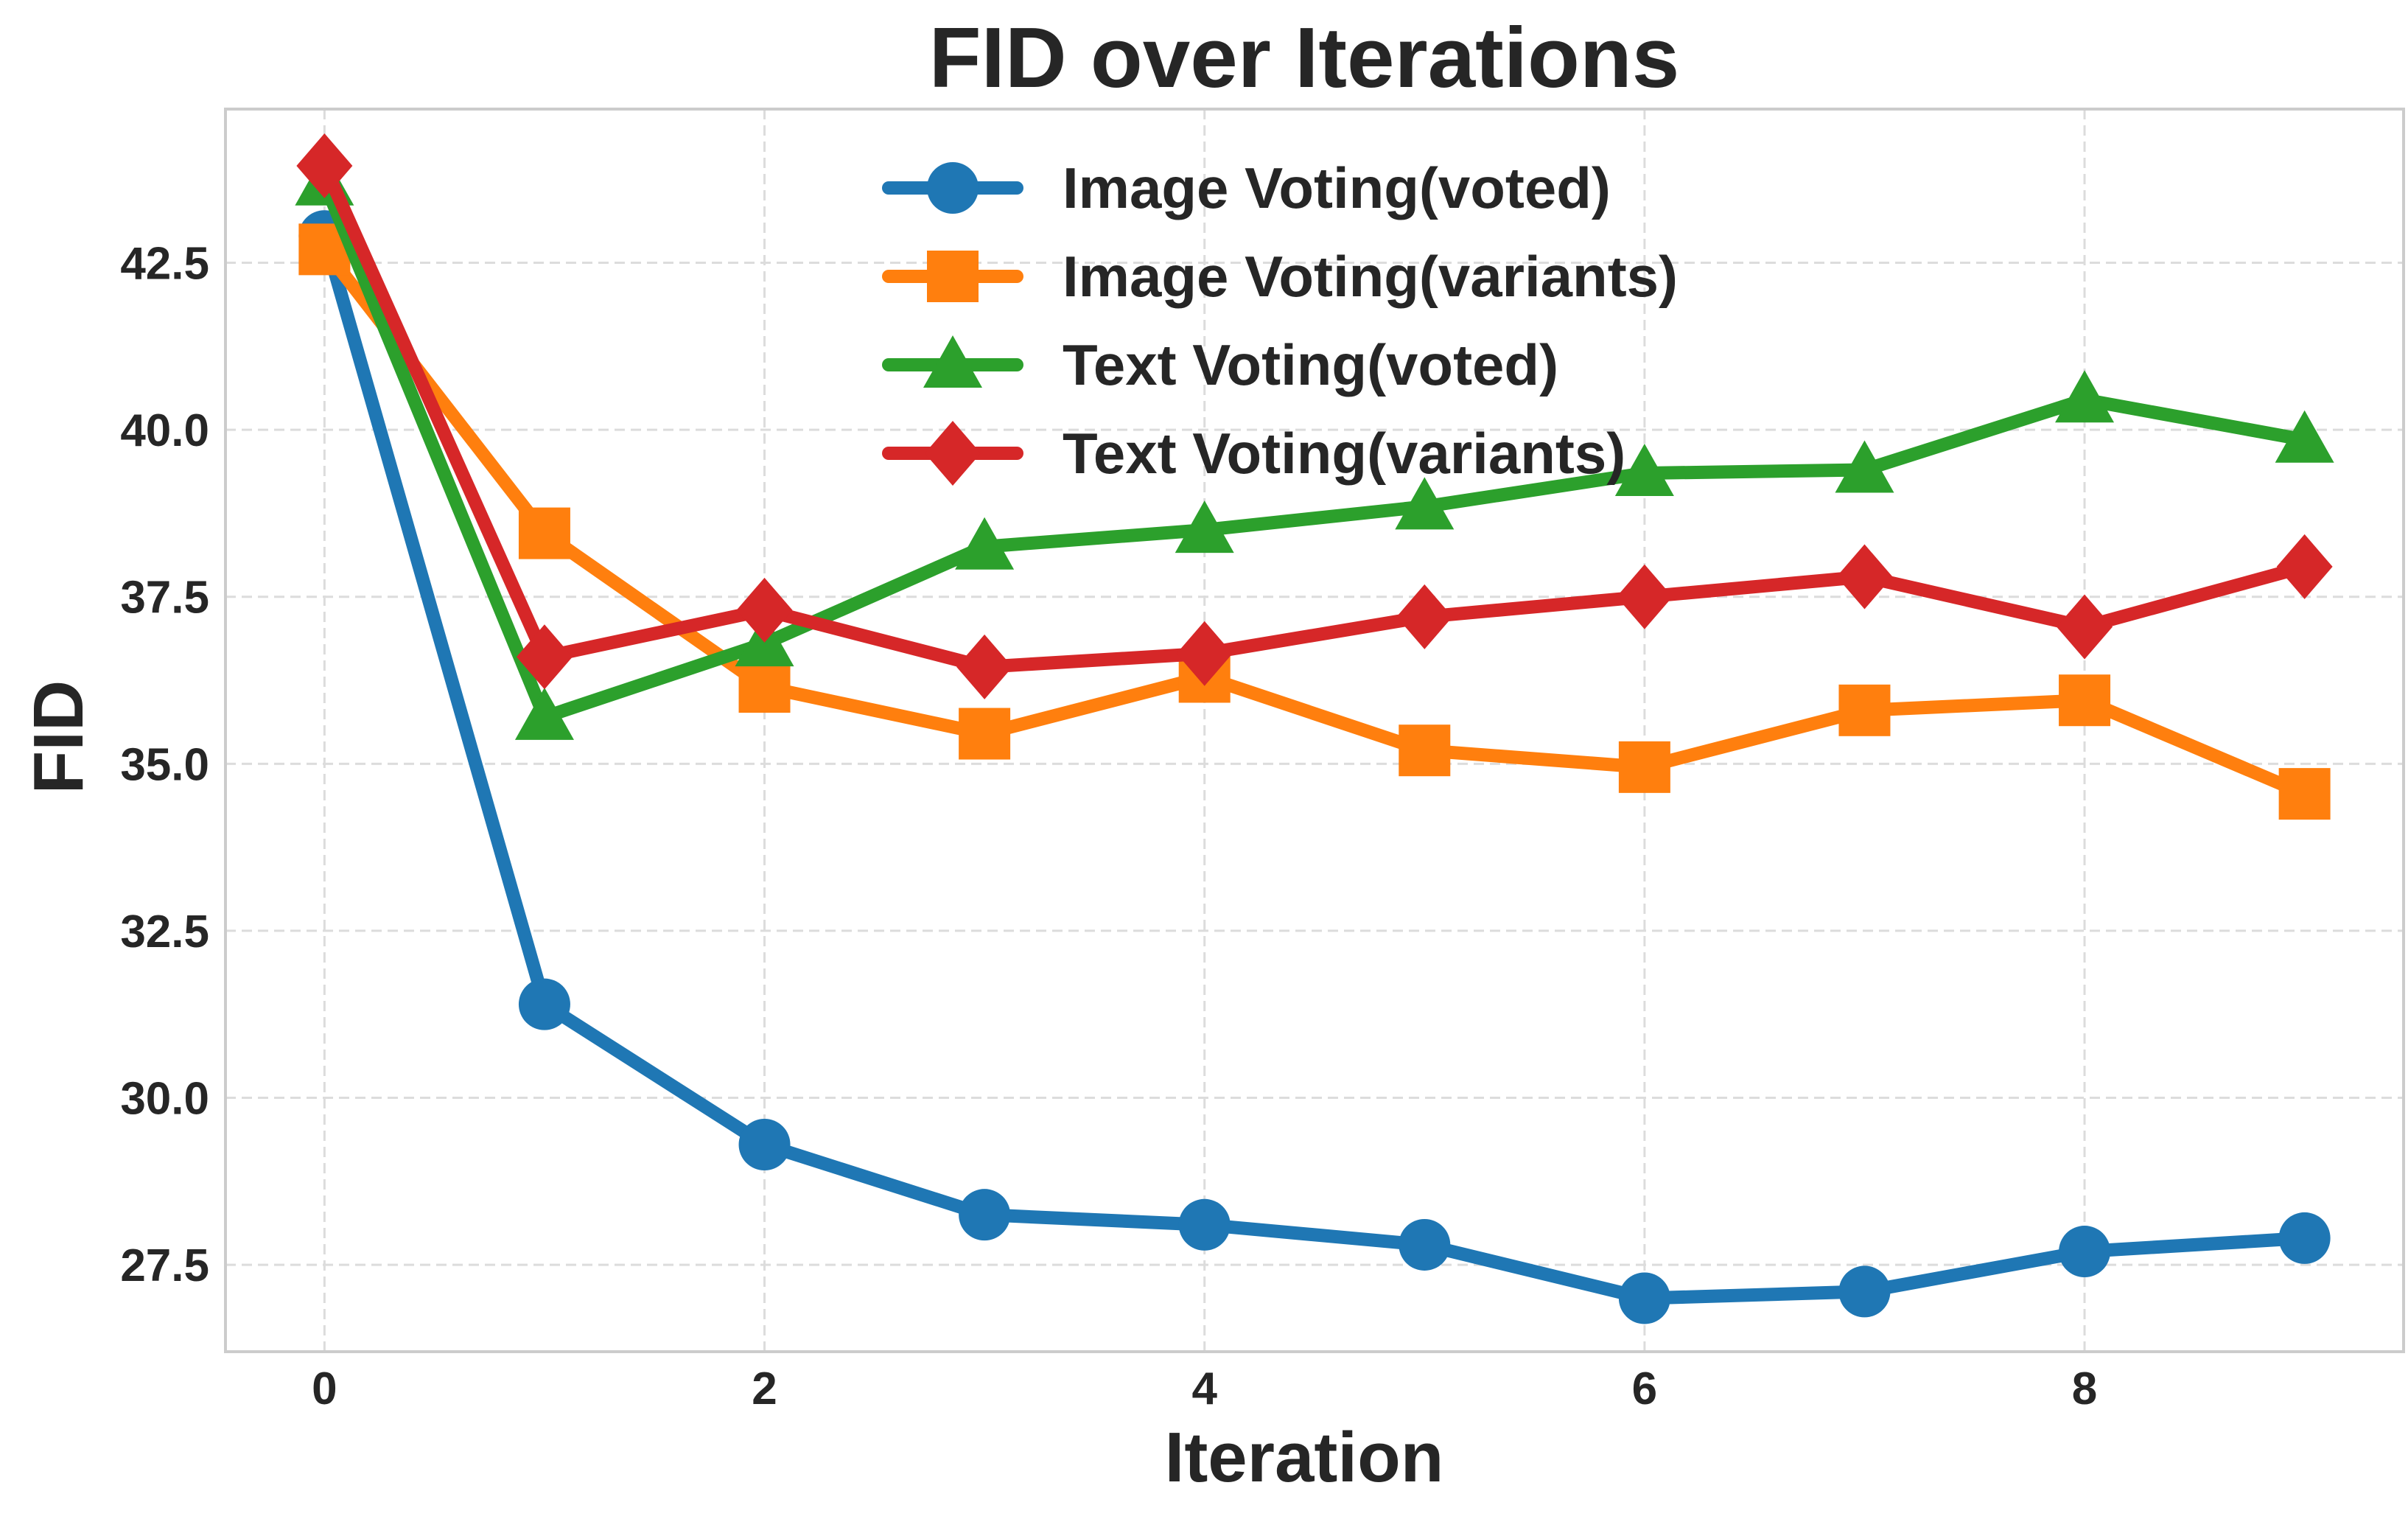 This screenshot has height=1519, width=2408. What do you see at coordinates (164, 932) in the screenshot?
I see `y-tick-label: 32.5` at bounding box center [164, 932].